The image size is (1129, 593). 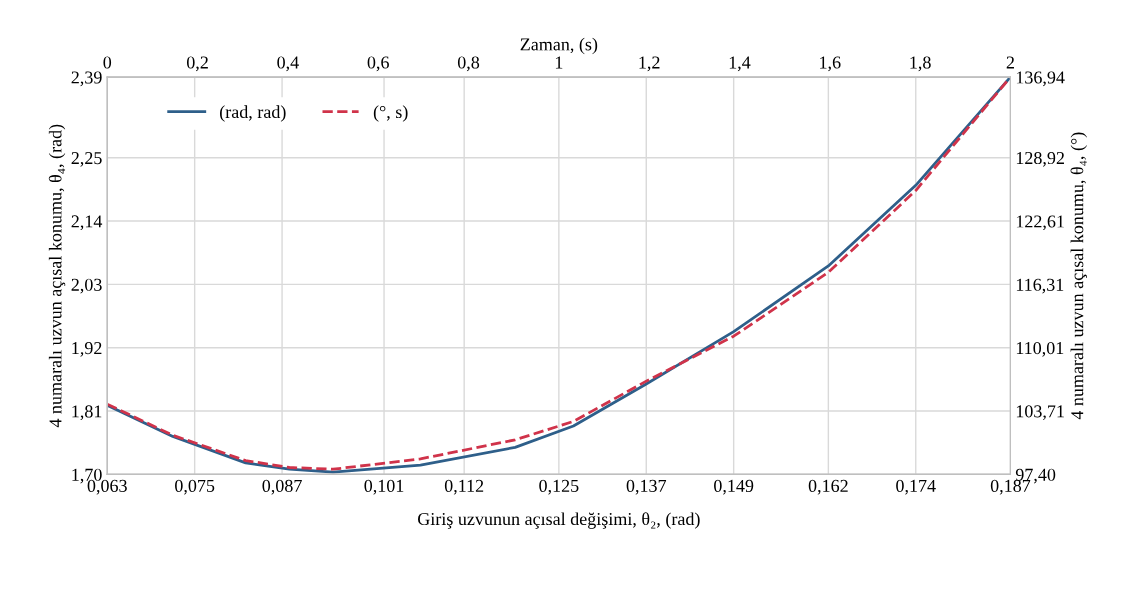 I want to click on x-tick-label: 0,087, so click(x=282, y=487).